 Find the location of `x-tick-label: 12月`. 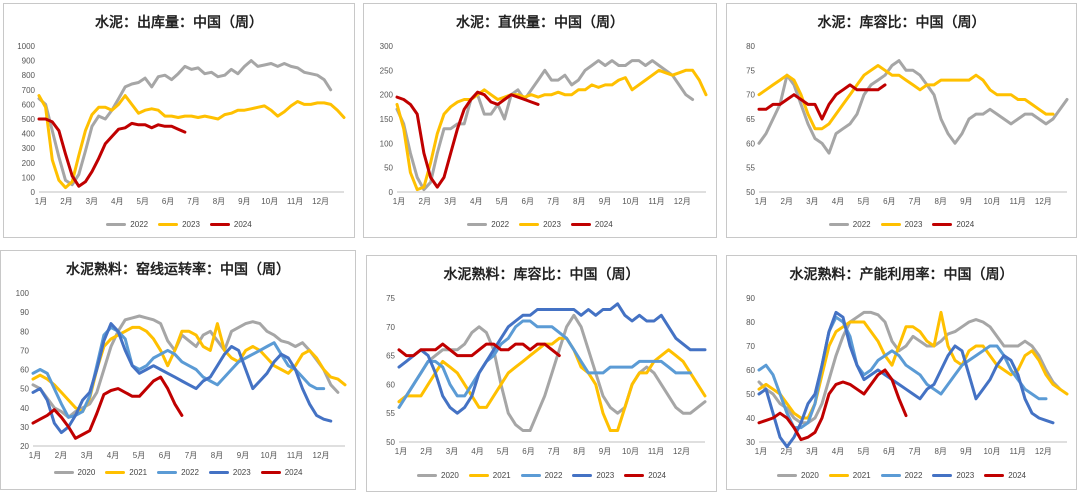

x-tick-label: 12月 is located at coordinates (1043, 201).